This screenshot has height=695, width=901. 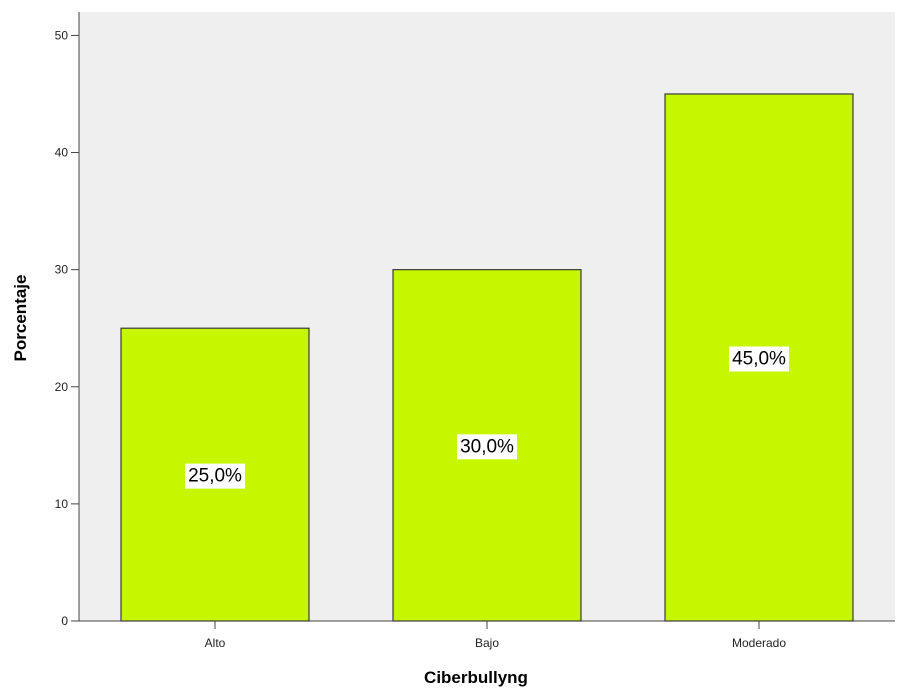 What do you see at coordinates (62, 153) in the screenshot?
I see `y-tick-label: 40` at bounding box center [62, 153].